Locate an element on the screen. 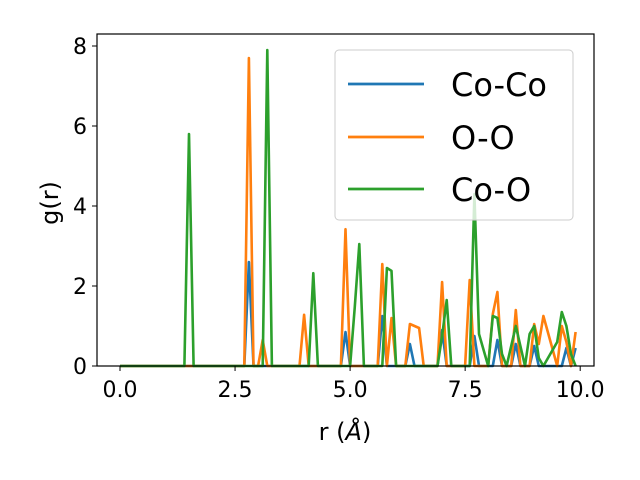 The height and width of the screenshot is (480, 640). legend-label-o-o: O-O is located at coordinates (483, 138).